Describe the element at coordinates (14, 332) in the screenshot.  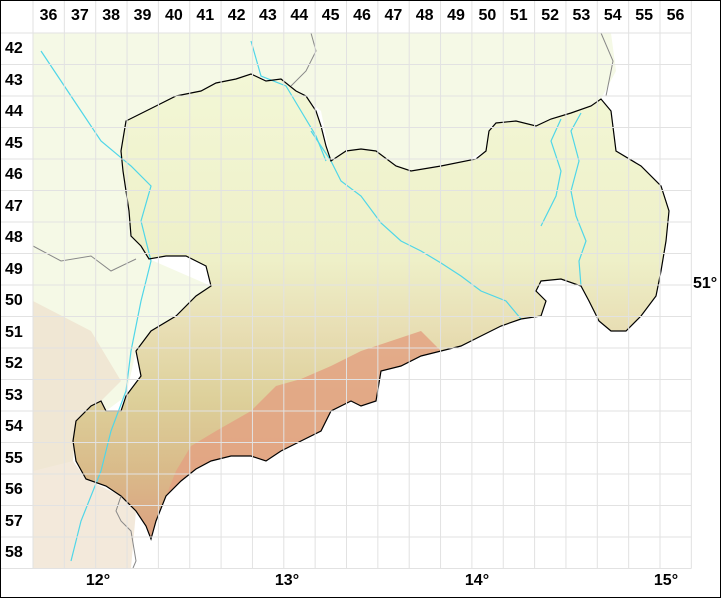
I see `row-label: 51` at that location.